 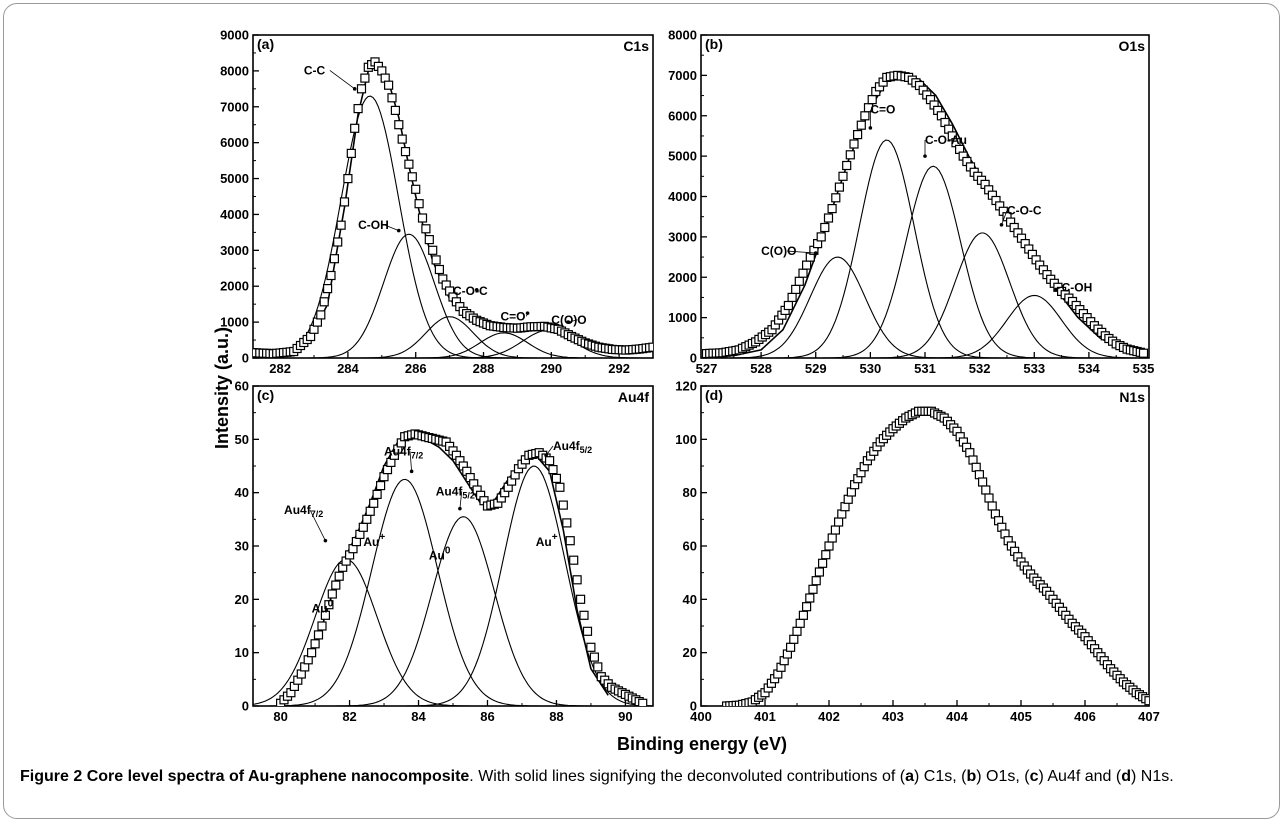 I want to click on panel-tag: (a), so click(x=265, y=44).